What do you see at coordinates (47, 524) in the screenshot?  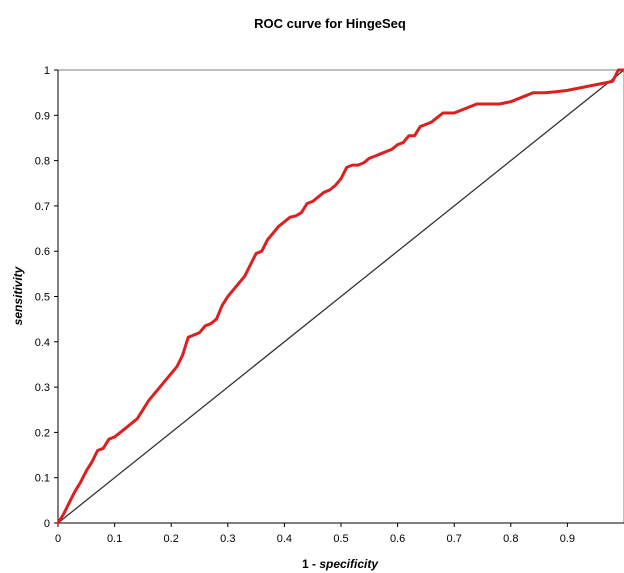 I see `y-tick-label: 0` at bounding box center [47, 524].